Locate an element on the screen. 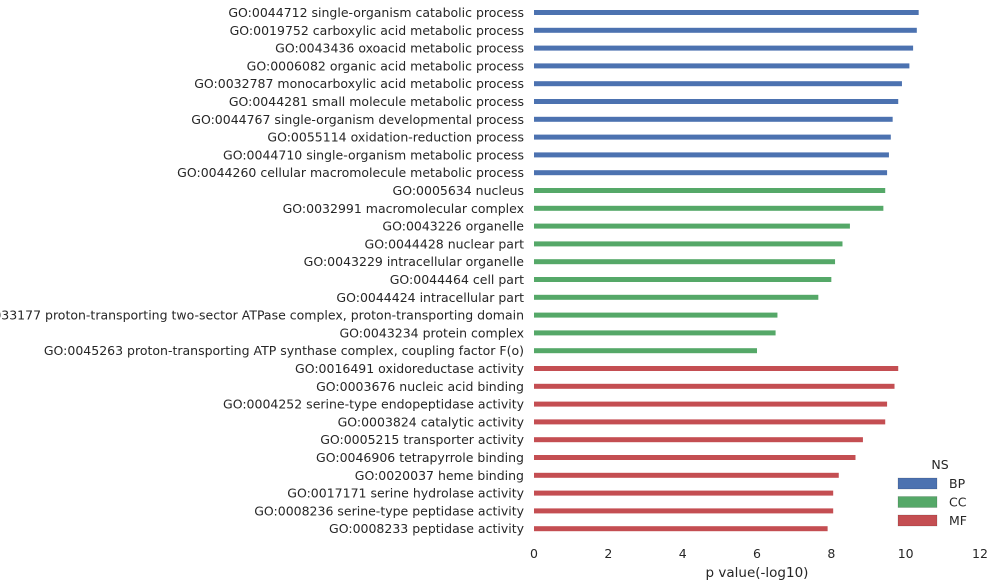  legend-swatch-mf is located at coordinates (917, 520).